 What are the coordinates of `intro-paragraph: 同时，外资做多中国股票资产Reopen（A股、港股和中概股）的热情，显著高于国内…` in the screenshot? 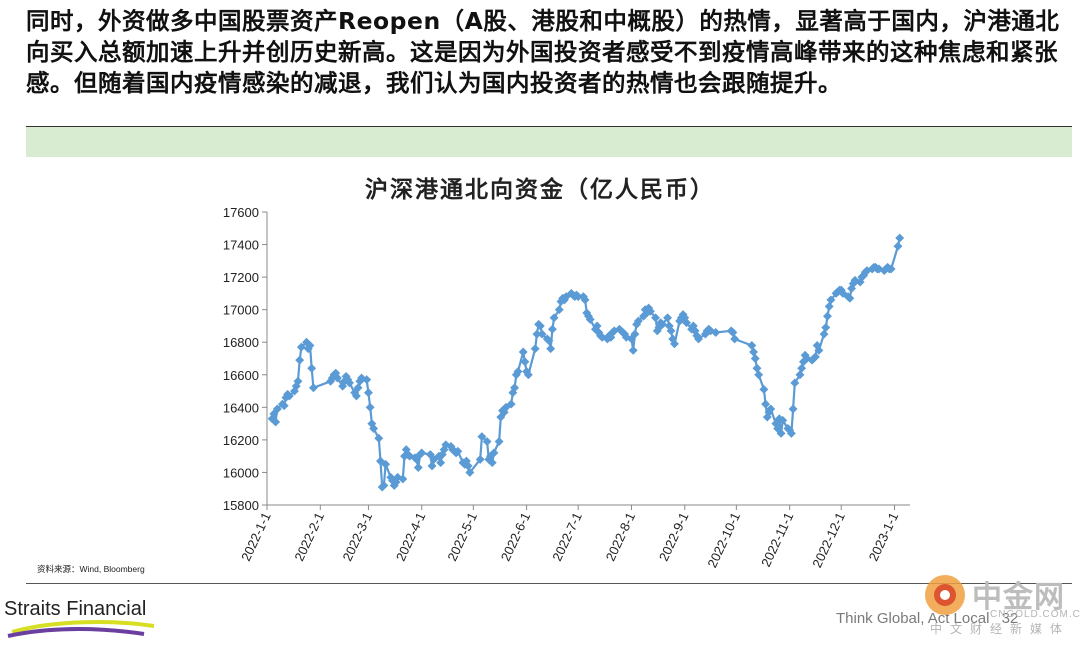 It's located at (543, 52).